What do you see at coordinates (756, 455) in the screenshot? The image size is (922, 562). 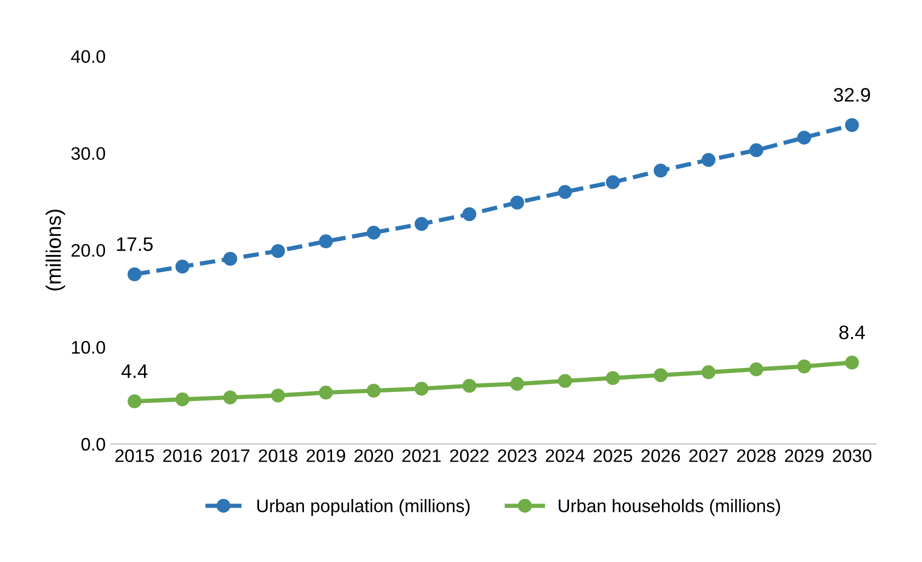 I see `x-tick-label: 2028` at bounding box center [756, 455].